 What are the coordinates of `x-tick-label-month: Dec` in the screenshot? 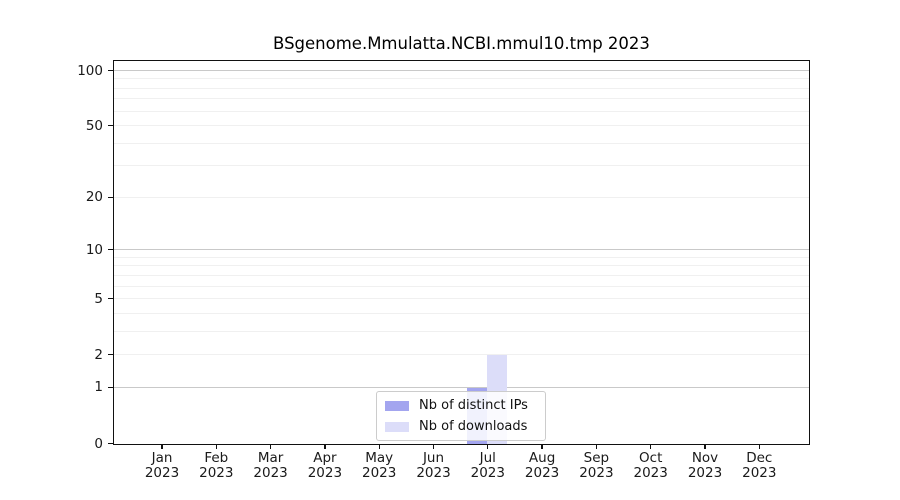 It's located at (759, 458).